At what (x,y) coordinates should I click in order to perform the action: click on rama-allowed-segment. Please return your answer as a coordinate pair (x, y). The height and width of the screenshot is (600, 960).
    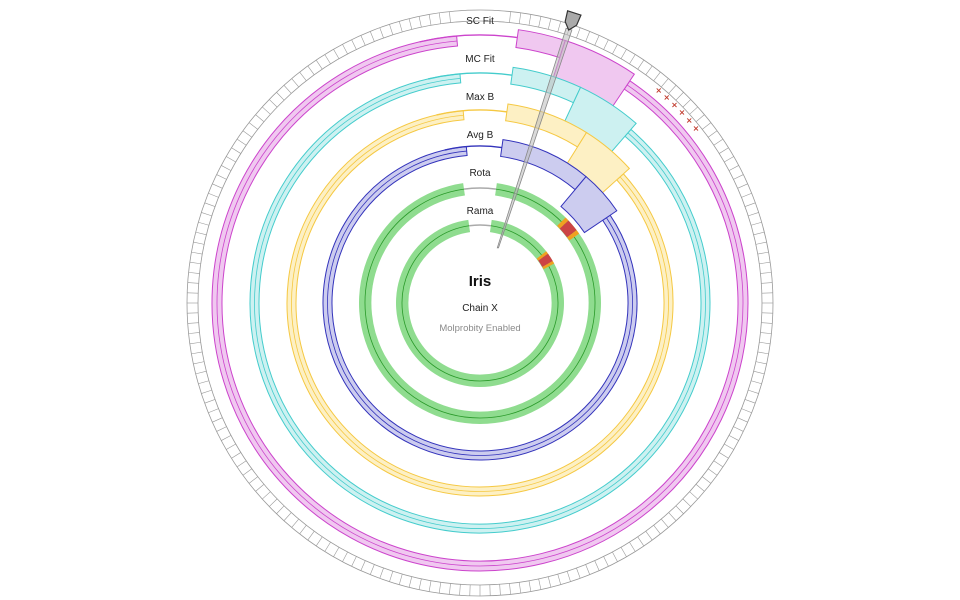
    Looking at the image, I should click on (542, 256).